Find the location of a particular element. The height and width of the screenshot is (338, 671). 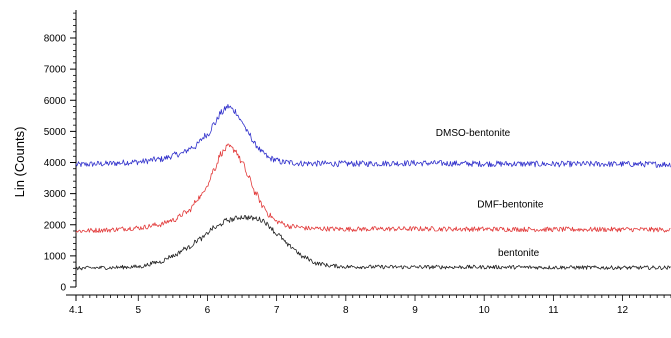

y-tick-label: 6000 is located at coordinates (55, 101).